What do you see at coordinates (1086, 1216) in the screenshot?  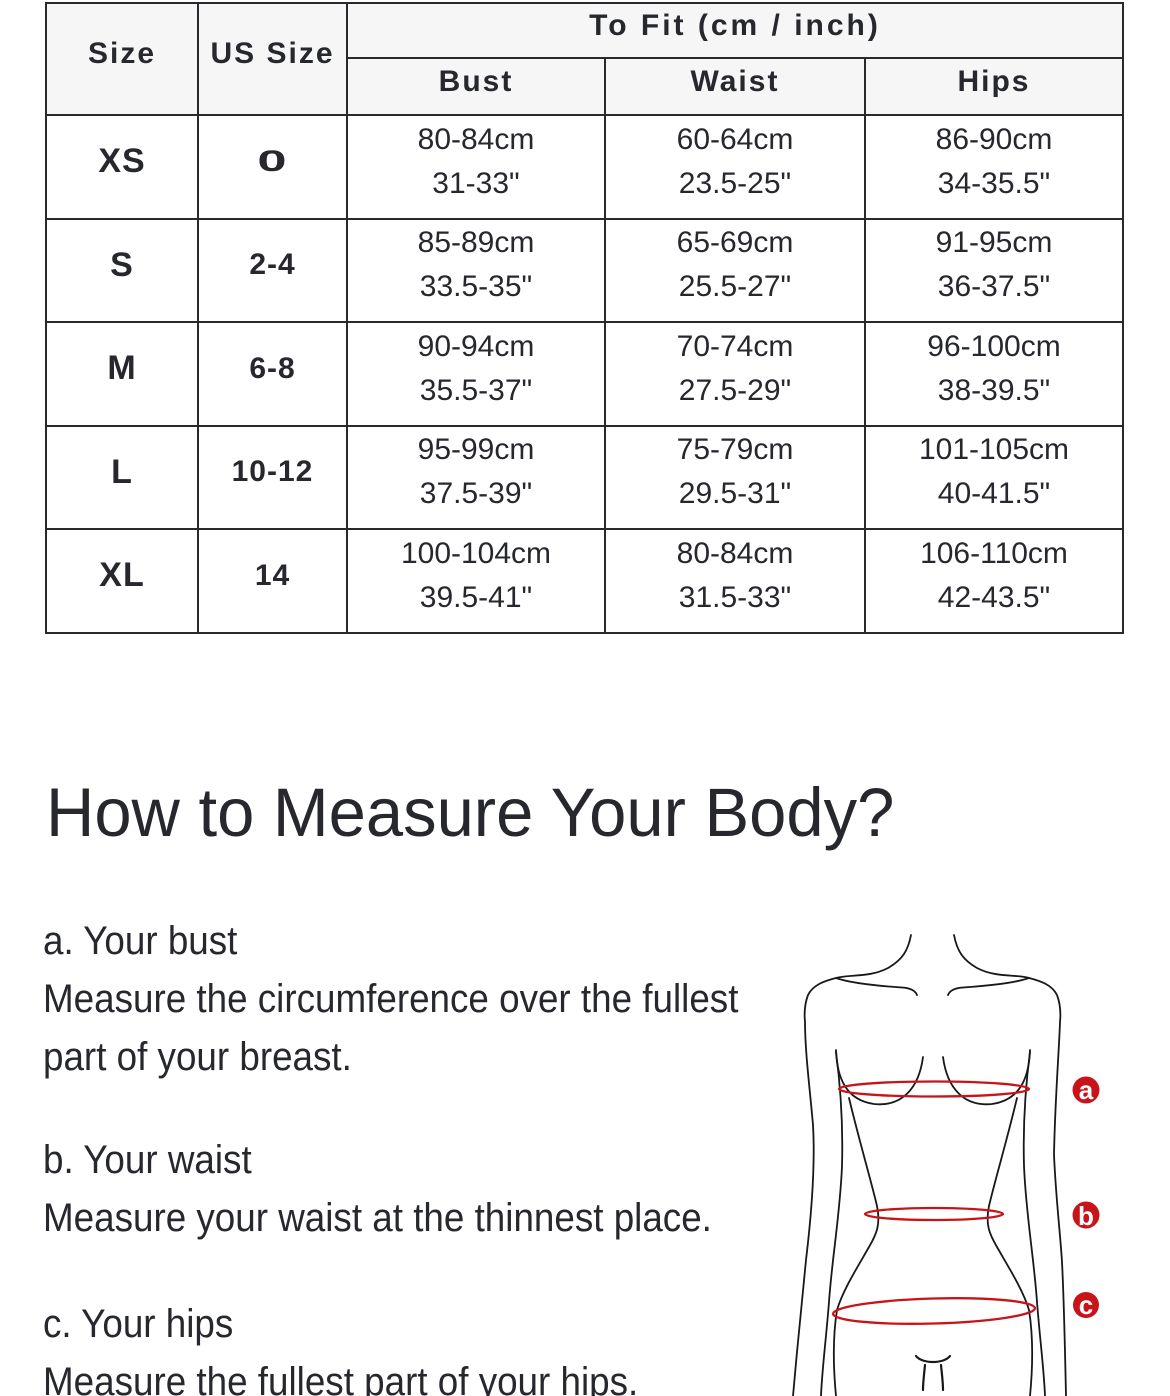 I see `svg-text: b` at bounding box center [1086, 1216].